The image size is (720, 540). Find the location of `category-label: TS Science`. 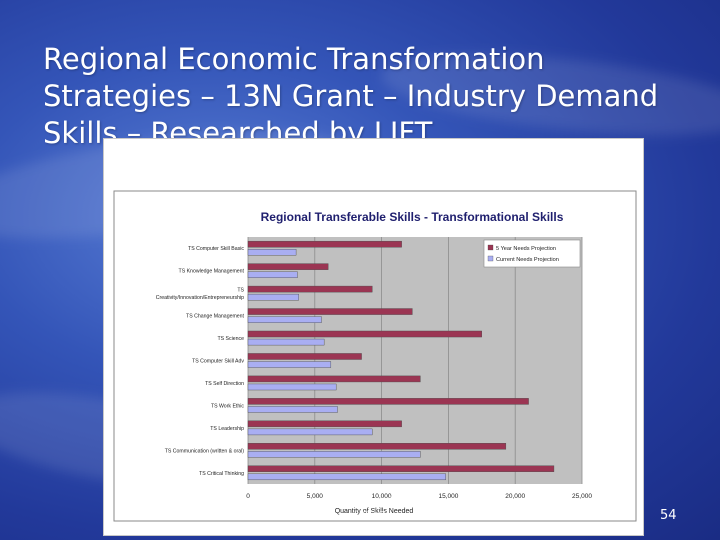

category-label: TS Science is located at coordinates (230, 339).